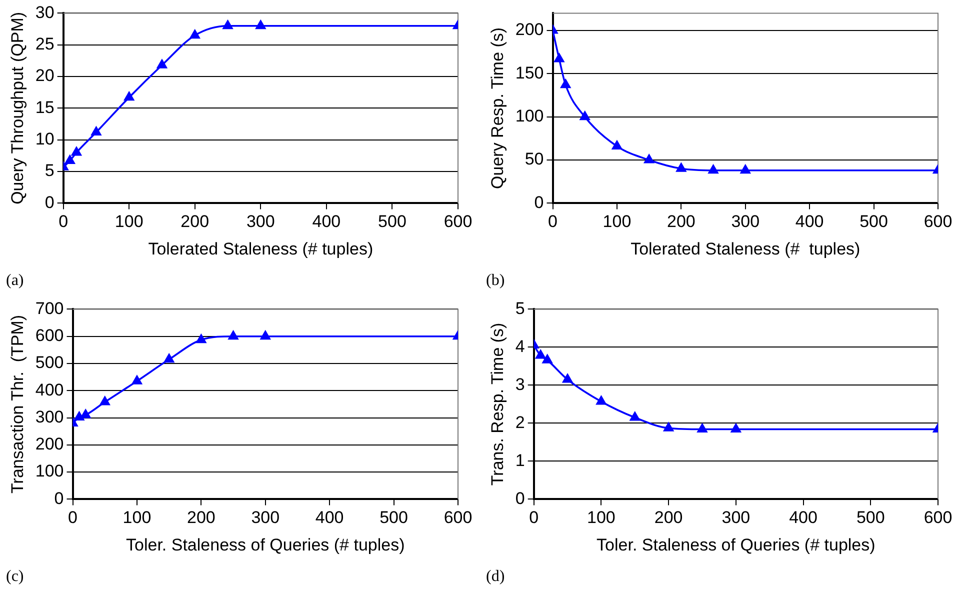 The width and height of the screenshot is (961, 592). What do you see at coordinates (17, 404) in the screenshot?
I see `y-axis-title: Transaction Thr. (TPM)` at bounding box center [17, 404].